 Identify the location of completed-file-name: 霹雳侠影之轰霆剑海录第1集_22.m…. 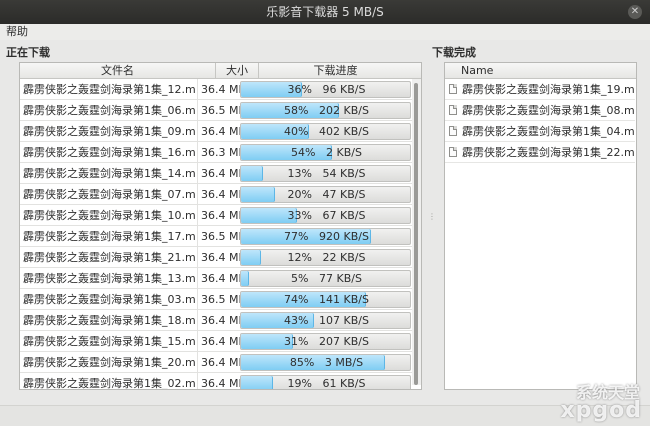
(548, 152).